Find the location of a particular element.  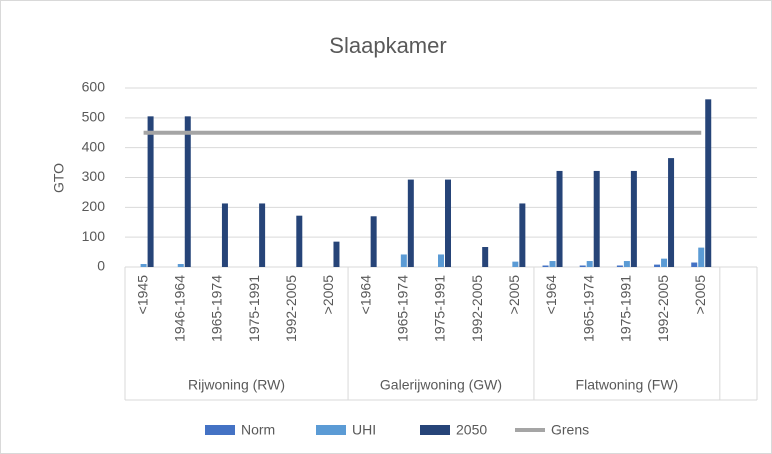

y-tick-label: 100 is located at coordinates (94, 236).